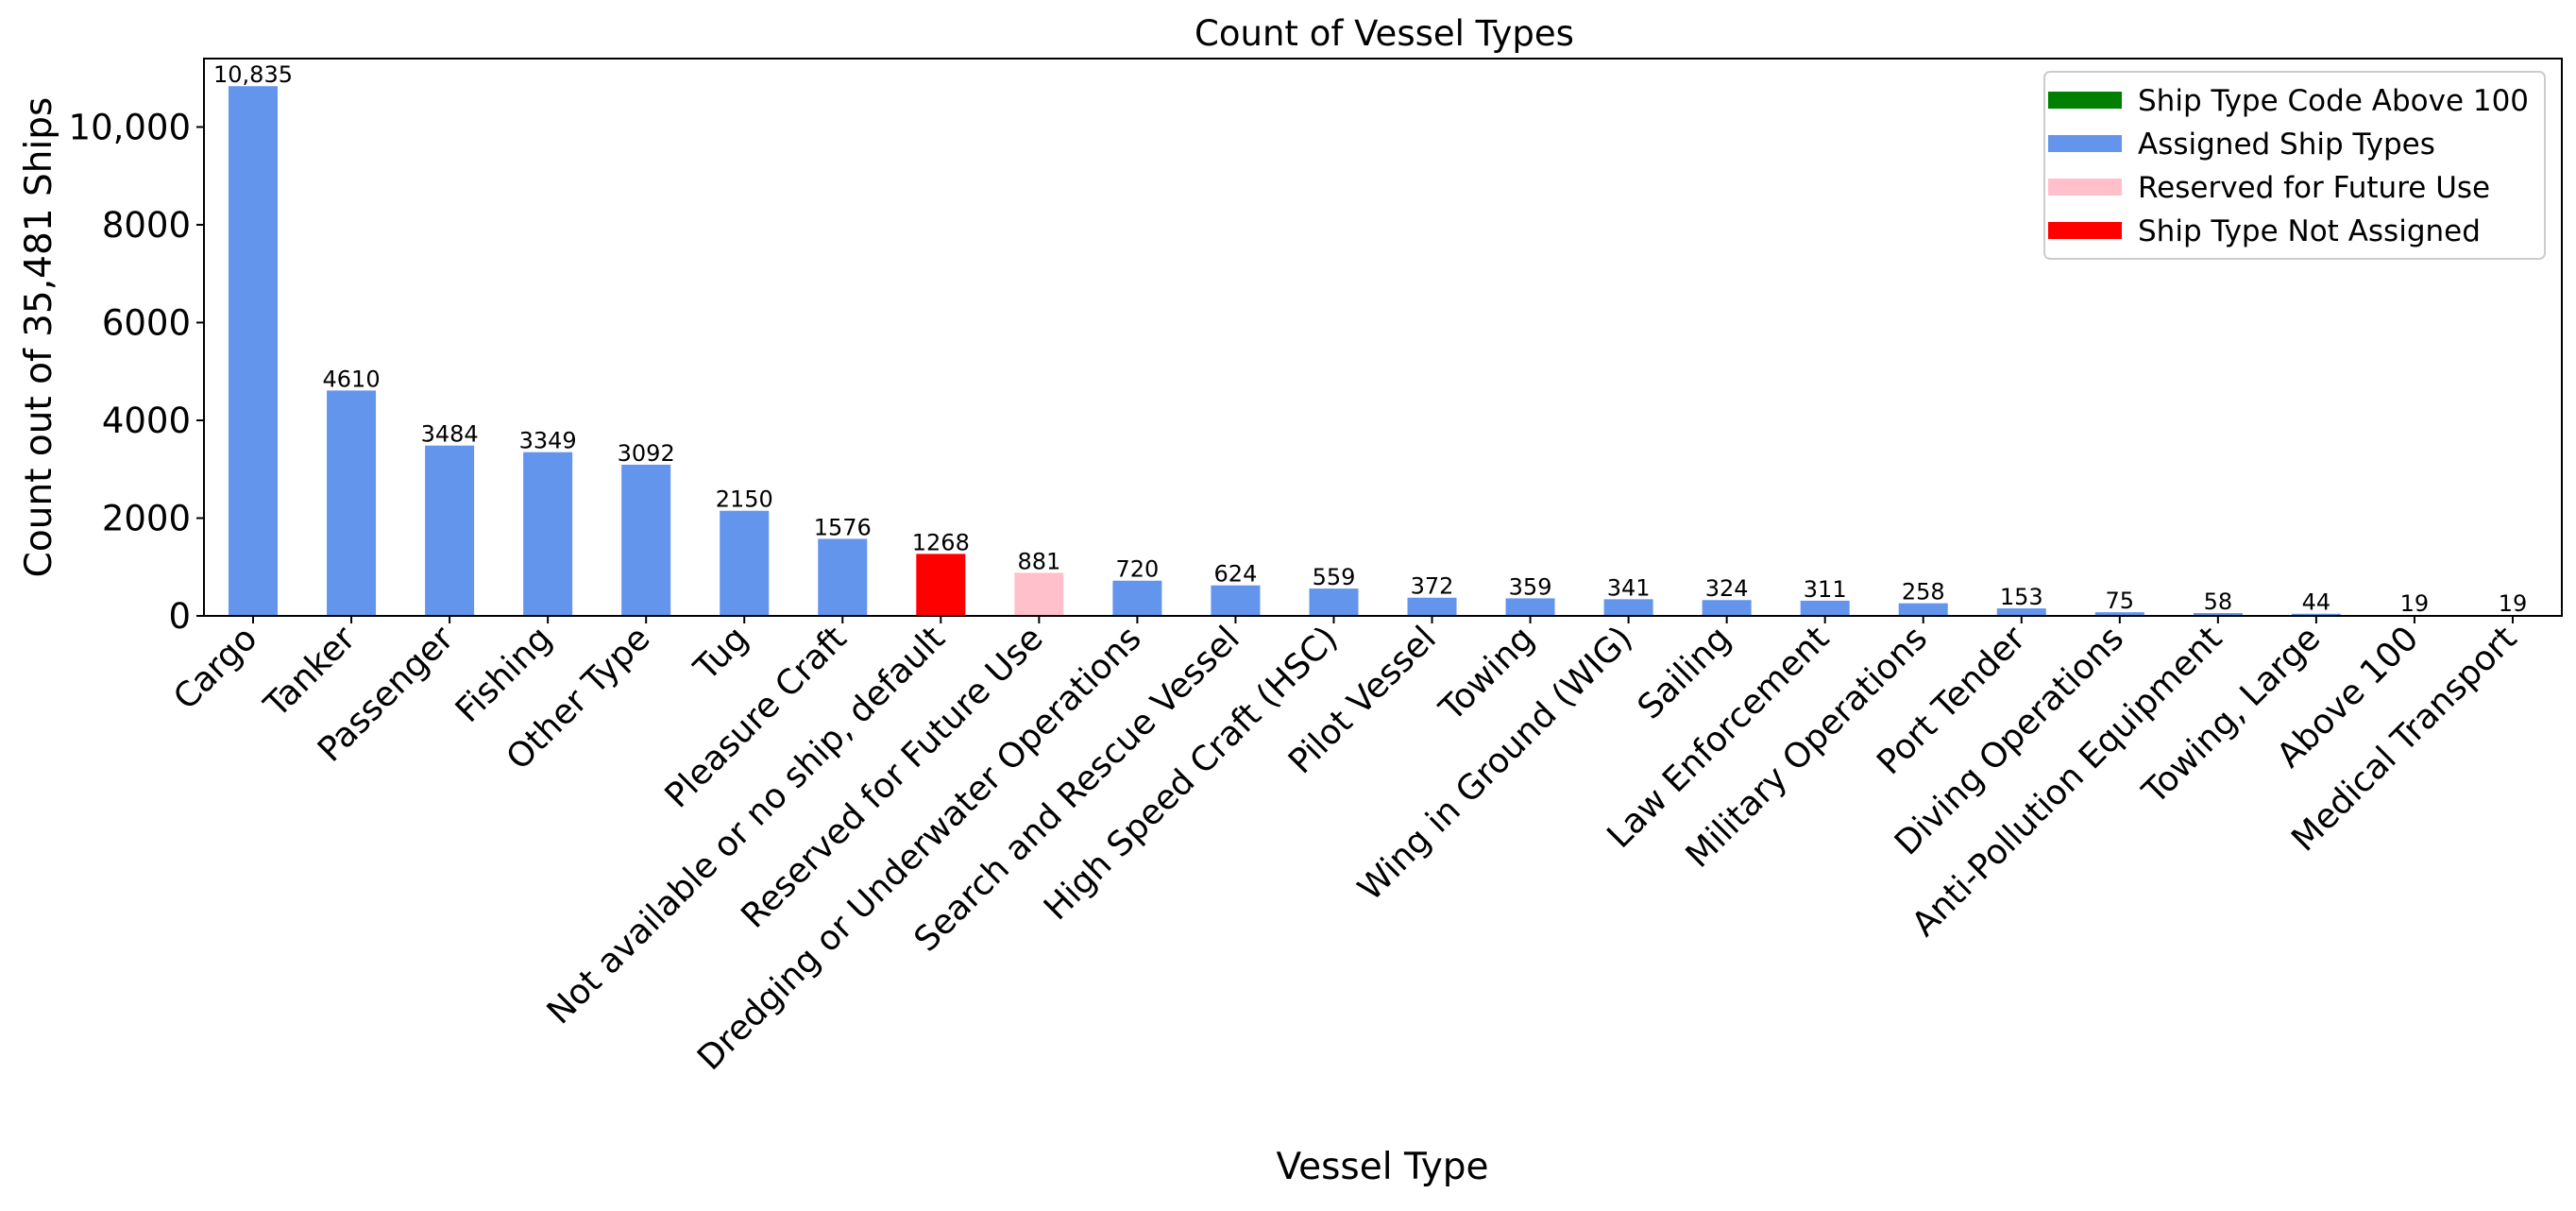 This screenshot has height=1211, width=2576. What do you see at coordinates (146, 421) in the screenshot?
I see `y-tick-label: 4000` at bounding box center [146, 421].